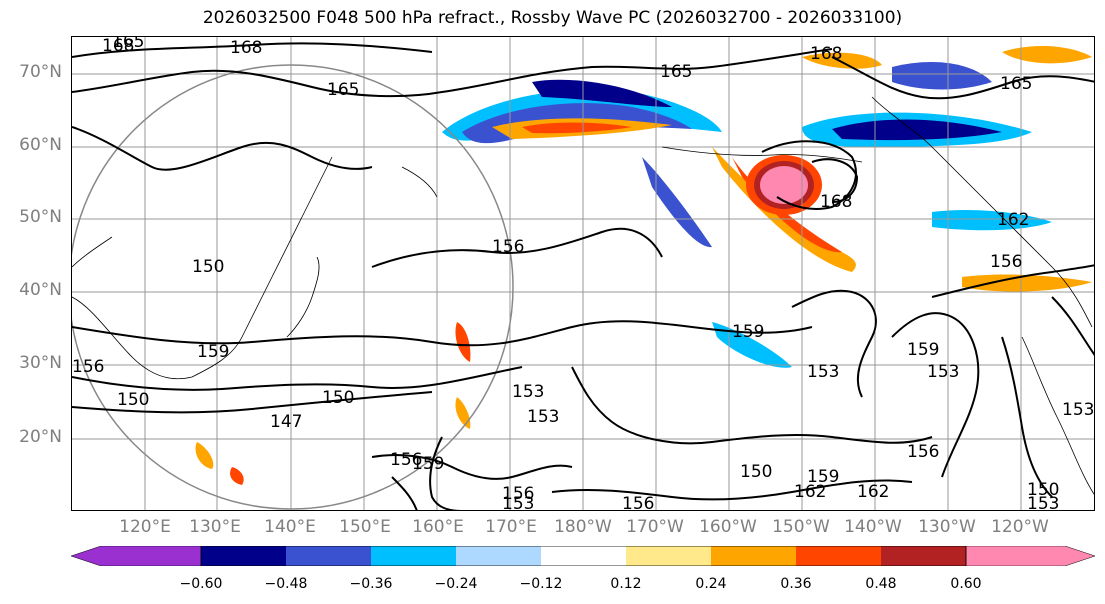 This screenshot has width=1105, height=604. Describe the element at coordinates (365, 527) in the screenshot. I see `lon-label-150e: 150°E` at that location.